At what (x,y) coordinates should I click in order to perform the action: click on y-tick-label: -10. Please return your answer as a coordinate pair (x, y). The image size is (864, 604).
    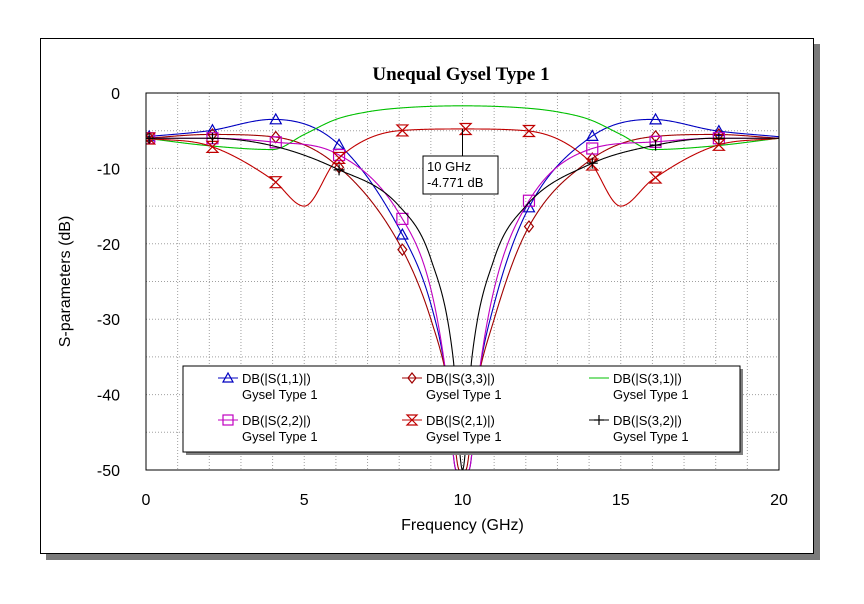
    Looking at the image, I should click on (108, 169).